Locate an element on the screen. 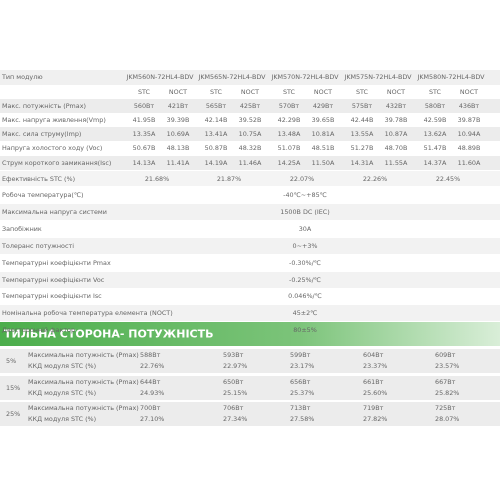 The image size is (500, 500). cell-value: 0~+3% is located at coordinates (305, 245).